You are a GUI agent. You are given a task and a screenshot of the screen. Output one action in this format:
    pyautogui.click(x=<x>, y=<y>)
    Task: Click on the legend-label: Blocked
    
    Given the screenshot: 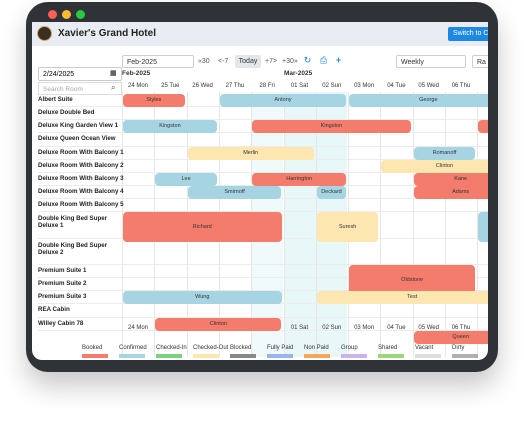 What is the action you would take?
    pyautogui.click(x=241, y=348)
    